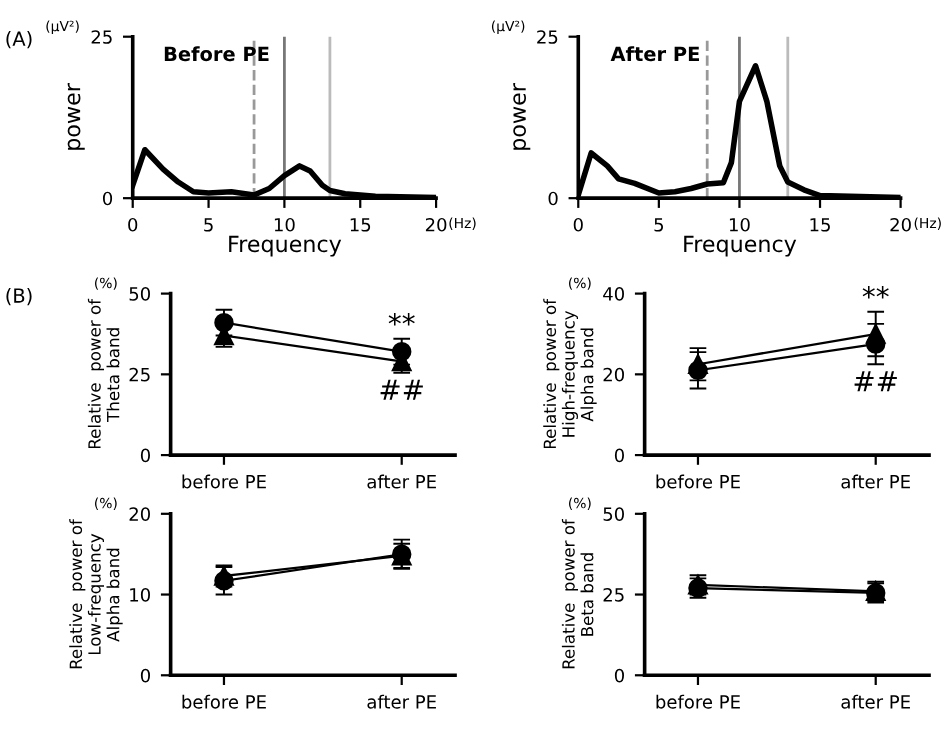 The image size is (948, 734). I want to click on chart-title: After PE, so click(654, 54).